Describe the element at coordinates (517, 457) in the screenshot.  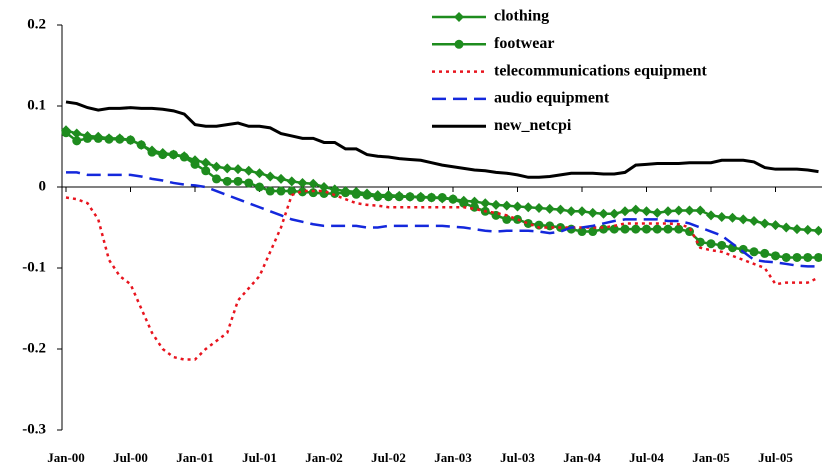
I see `x-tick-label: Jul-03` at that location.